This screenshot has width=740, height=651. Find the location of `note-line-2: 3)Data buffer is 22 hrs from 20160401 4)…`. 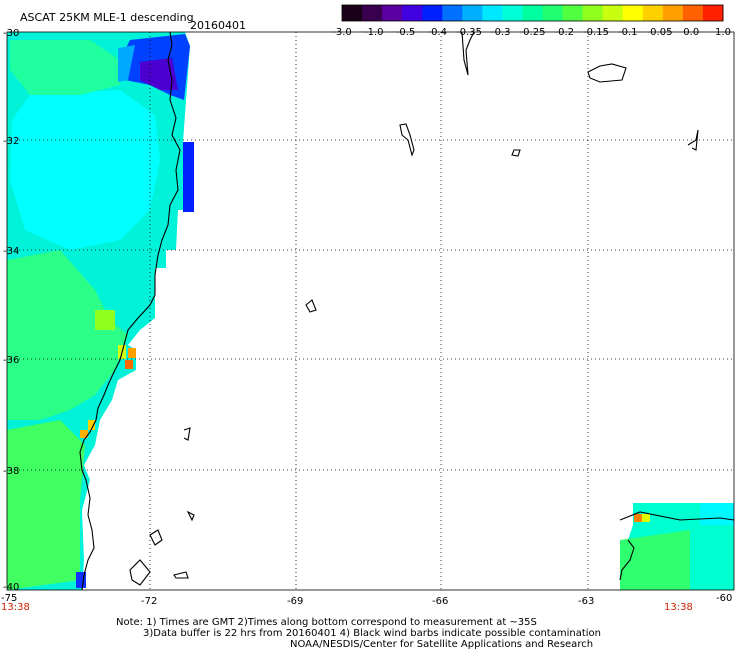

note-line-2: 3)Data buffer is 22 hrs from 20160401 4)… is located at coordinates (372, 633).